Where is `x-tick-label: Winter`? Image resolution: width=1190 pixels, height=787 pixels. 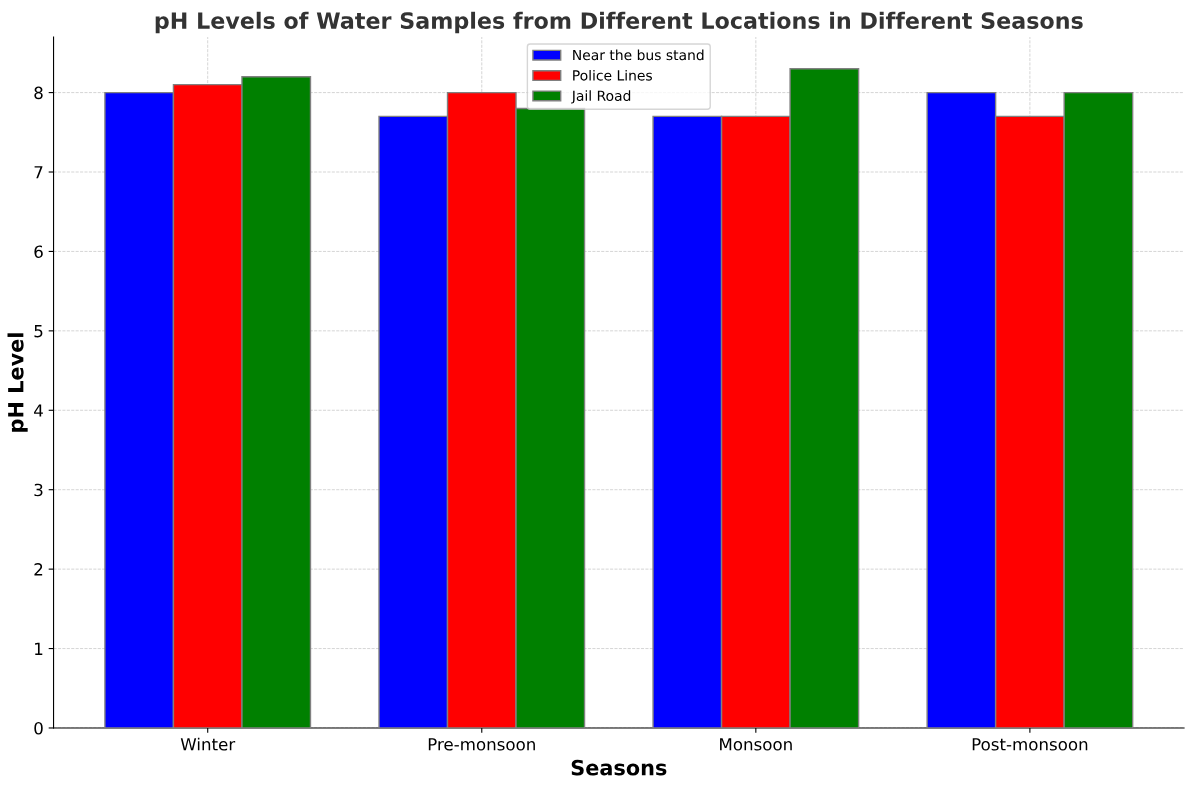
x-tick-label: Winter is located at coordinates (208, 744).